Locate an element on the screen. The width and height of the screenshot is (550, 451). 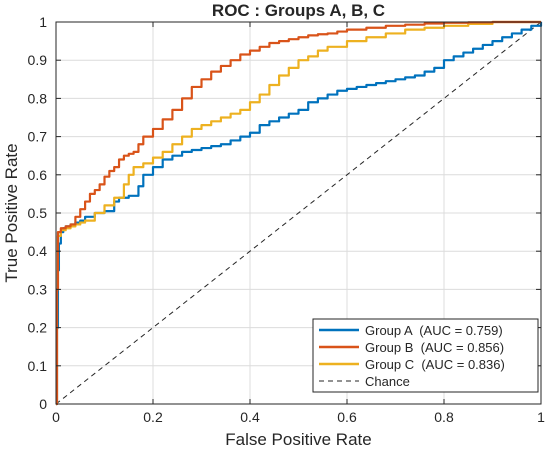
x-axis-label: False Positive Rate is located at coordinates (298, 439).